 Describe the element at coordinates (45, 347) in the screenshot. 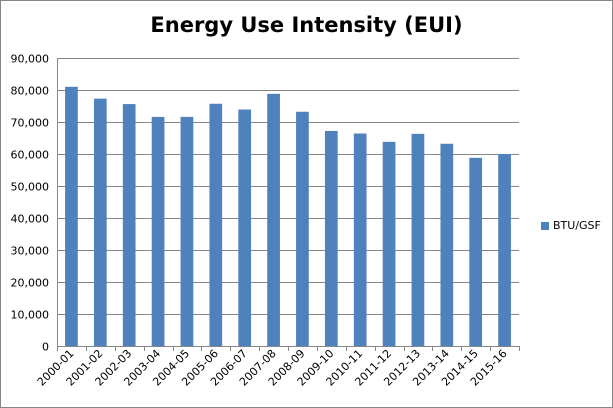

I see `y-tick-label: 0` at that location.